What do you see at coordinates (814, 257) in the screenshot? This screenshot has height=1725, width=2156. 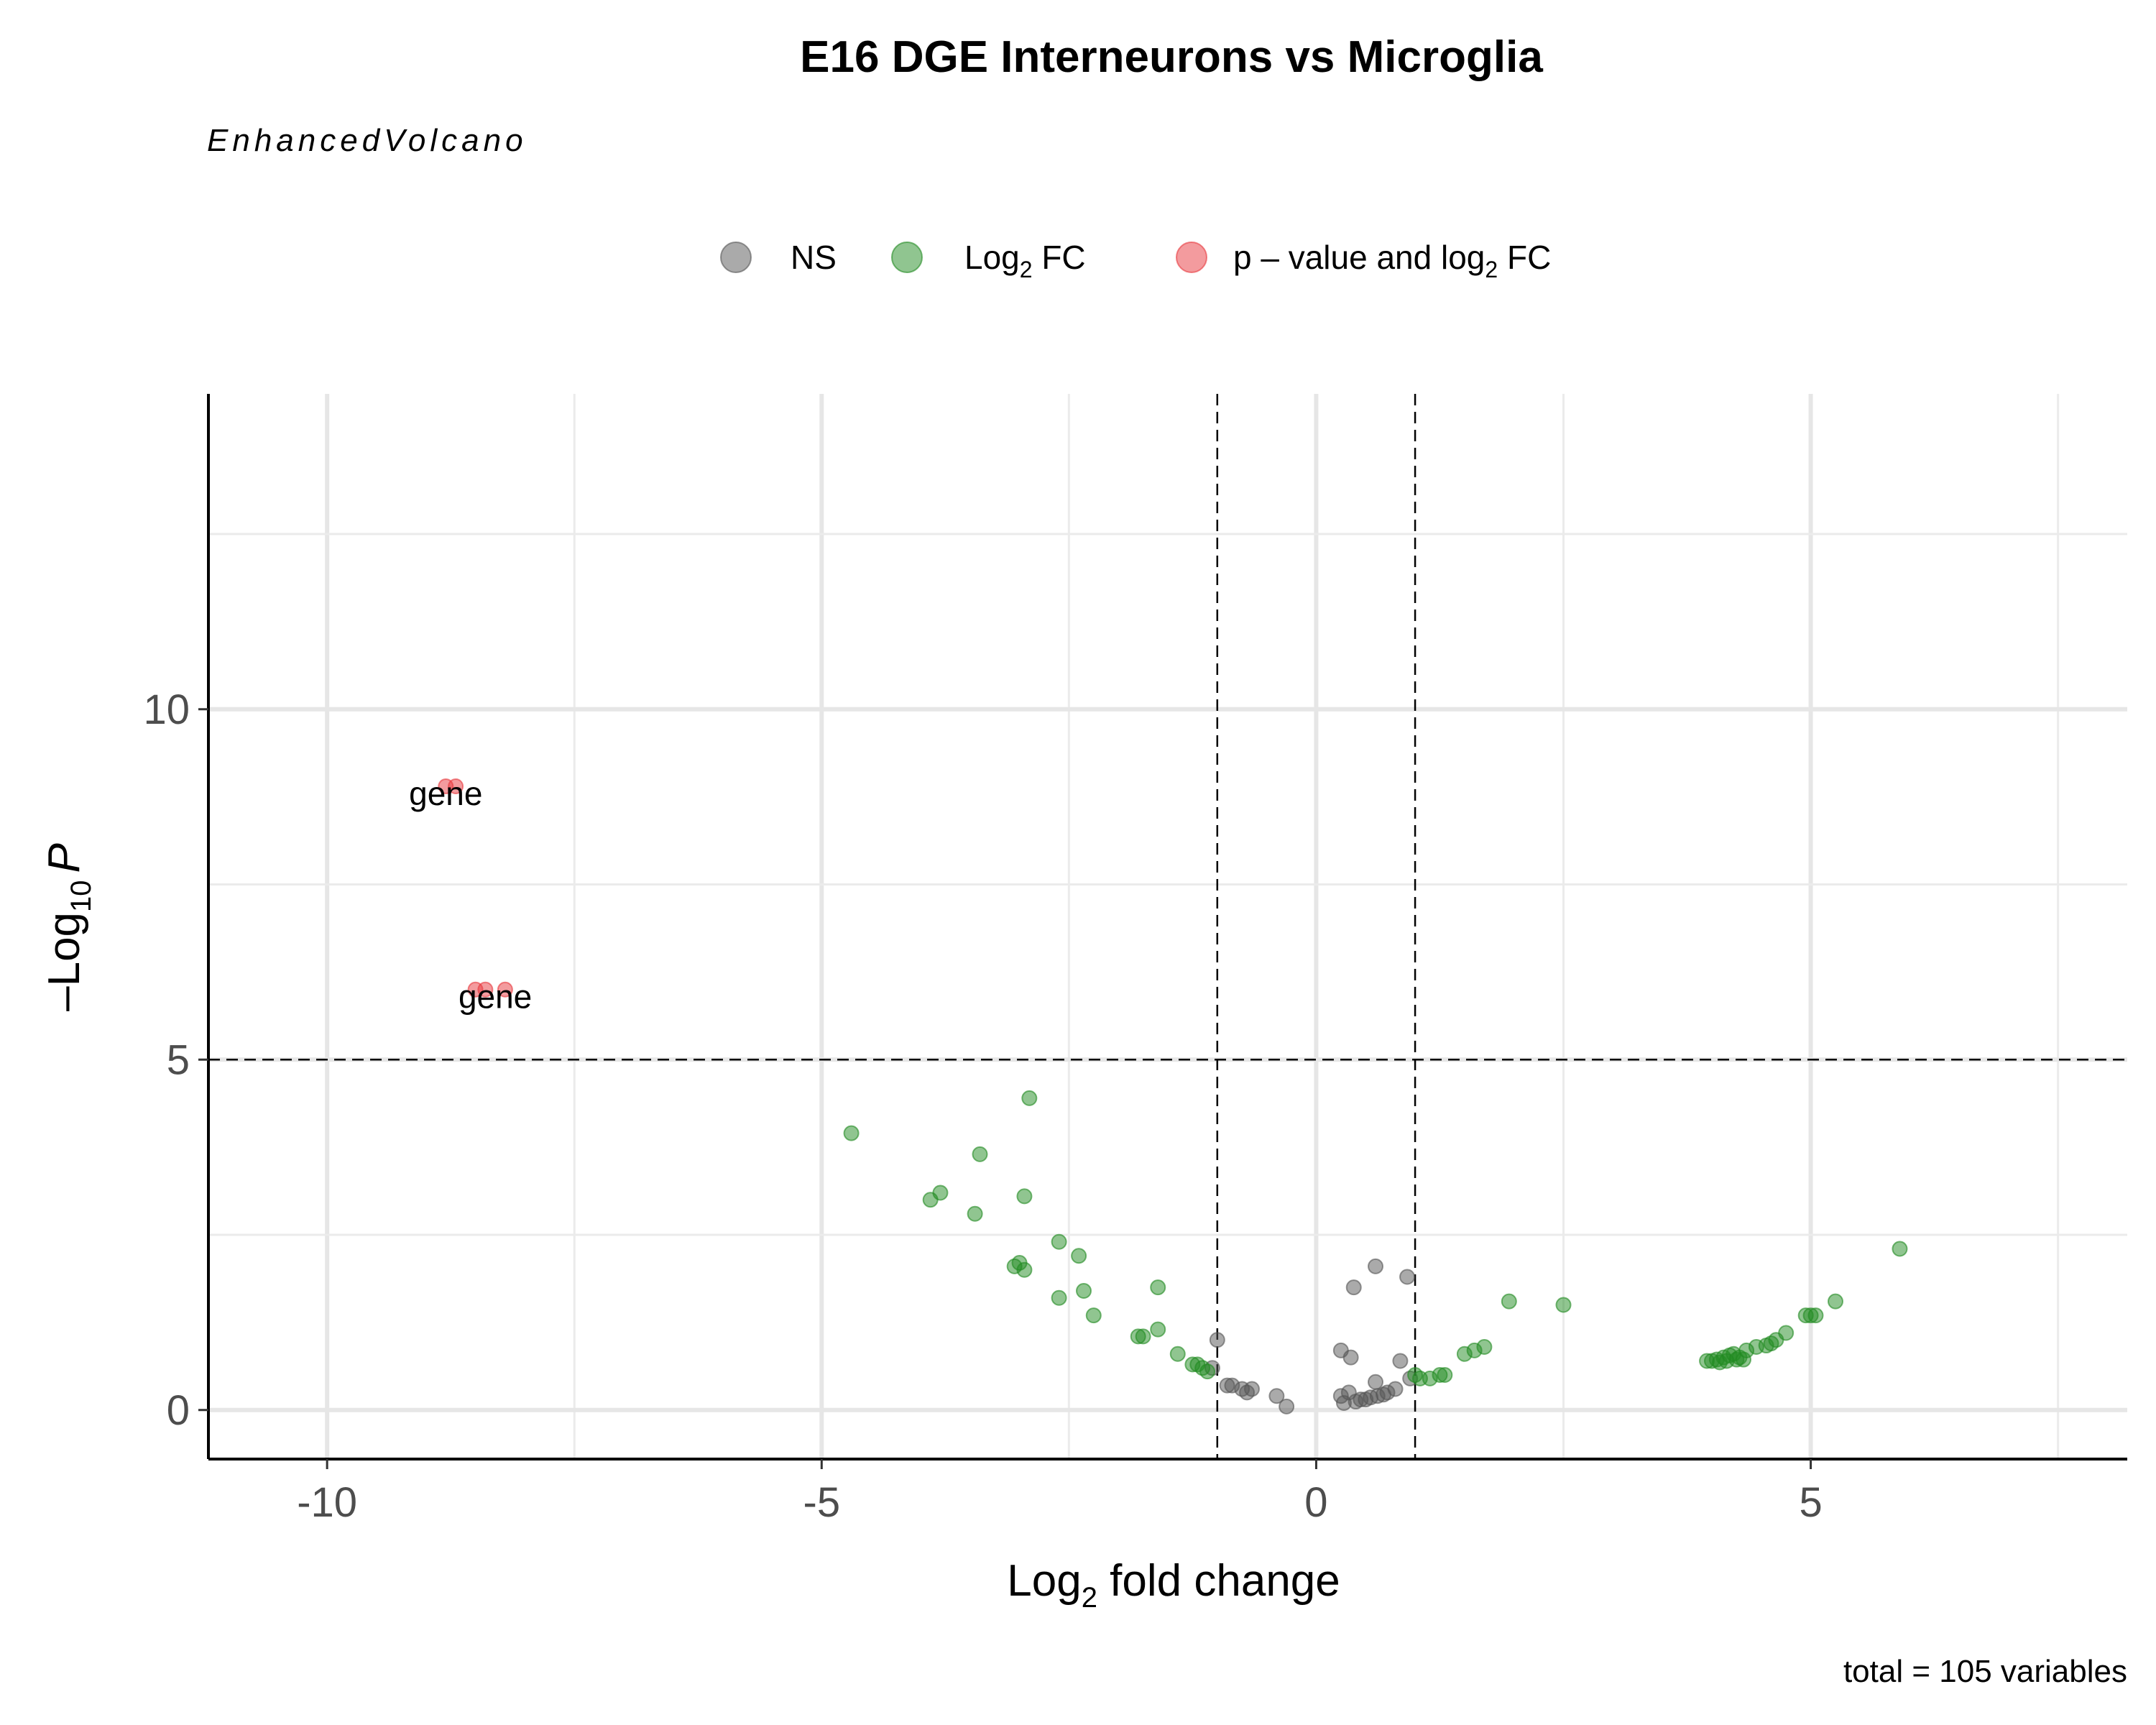 I see `legend-label-ns: NS` at bounding box center [814, 257].